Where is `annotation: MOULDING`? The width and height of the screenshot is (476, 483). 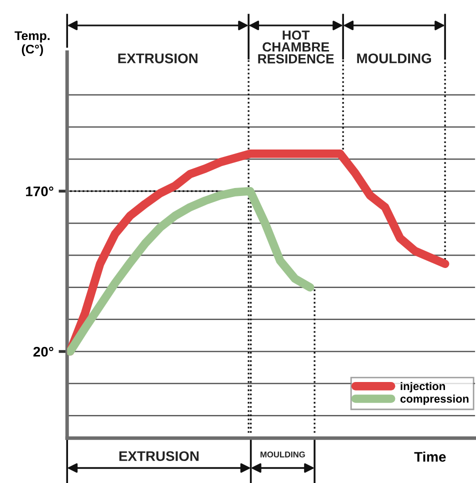 annotation: MOULDING is located at coordinates (394, 58).